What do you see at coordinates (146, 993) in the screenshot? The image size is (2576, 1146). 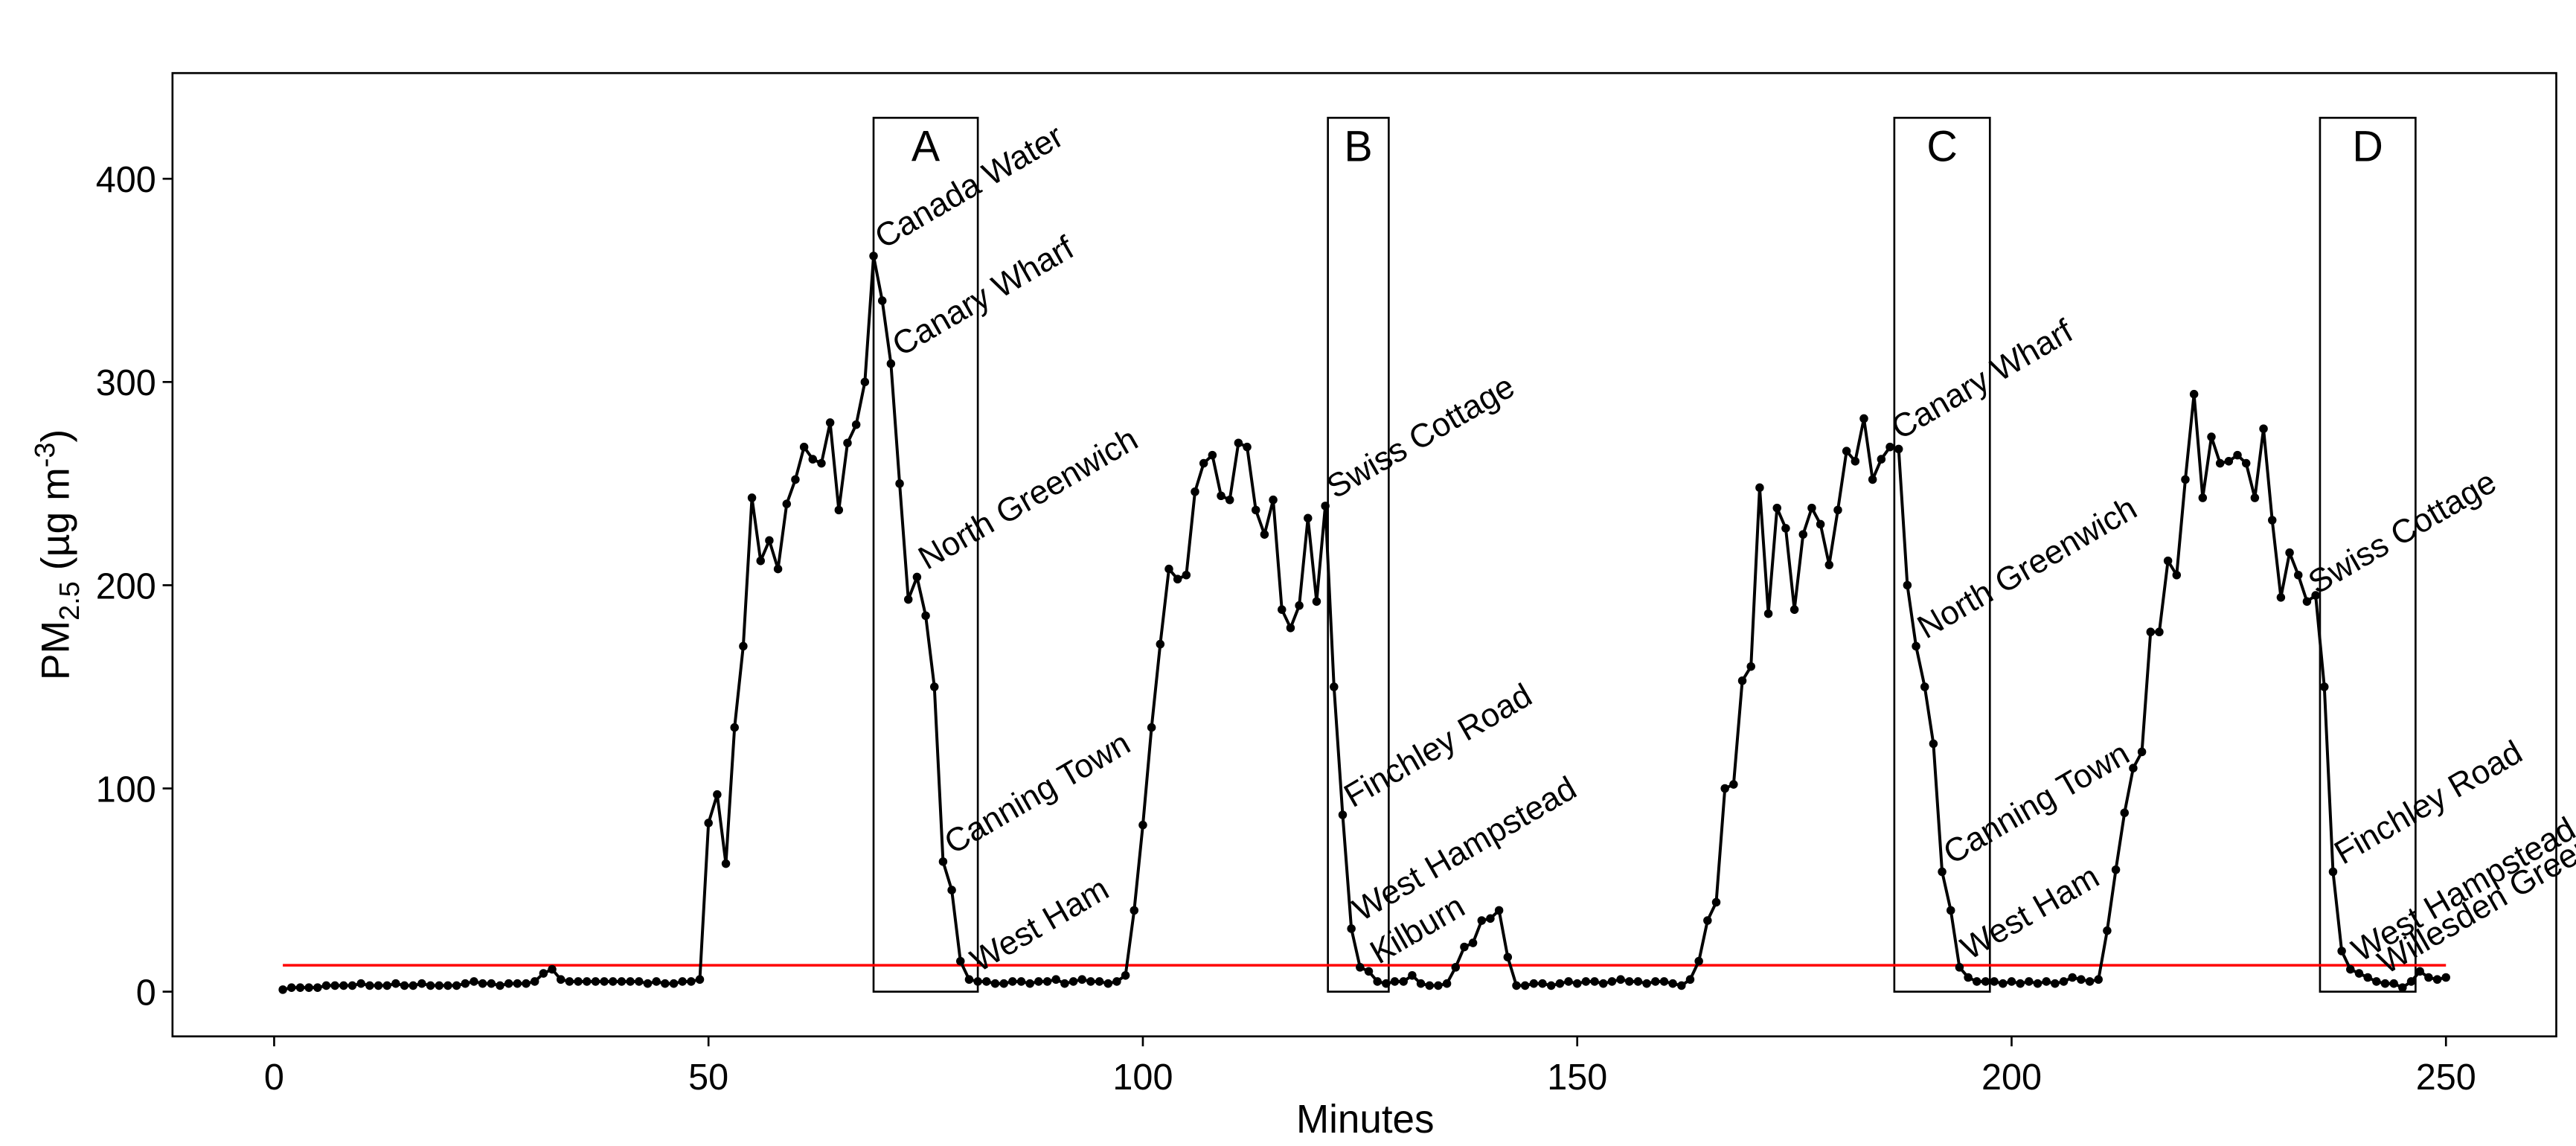 I see `y-tick-label: 0` at bounding box center [146, 993].